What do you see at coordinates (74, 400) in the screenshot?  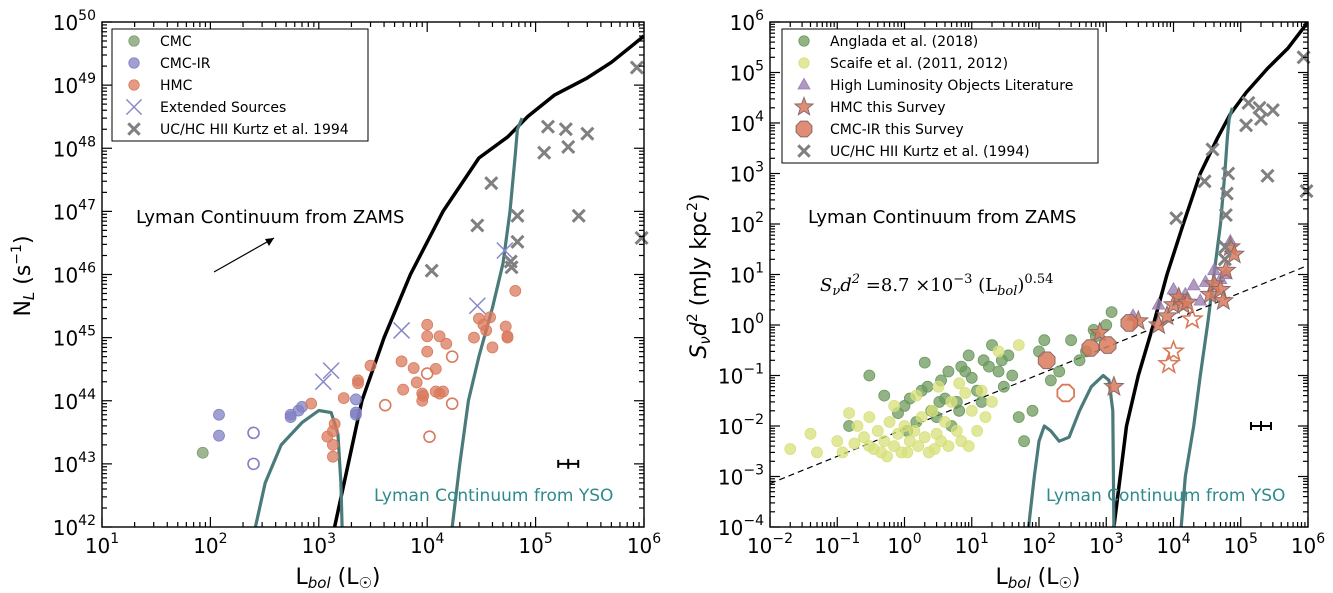 I see `y-tick-label: 1044` at bounding box center [74, 400].